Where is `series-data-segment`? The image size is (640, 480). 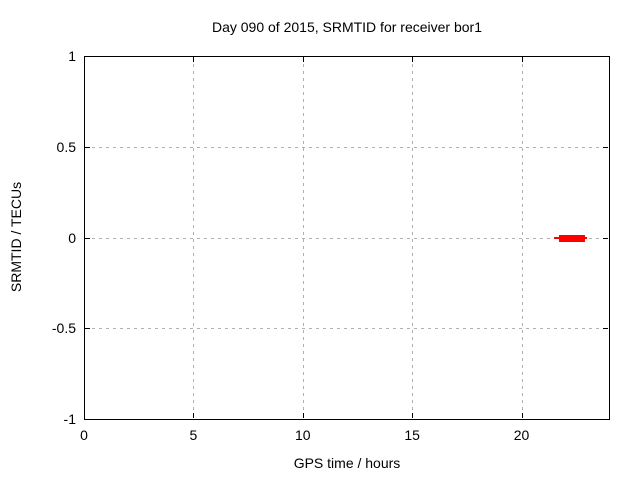
series-data-segment is located at coordinates (571, 238).